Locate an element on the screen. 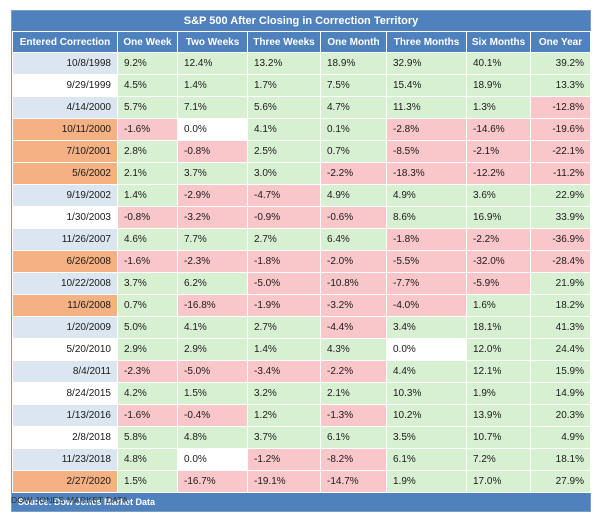 This screenshot has height=513, width=599. return-cell: 41.3% is located at coordinates (560, 327).